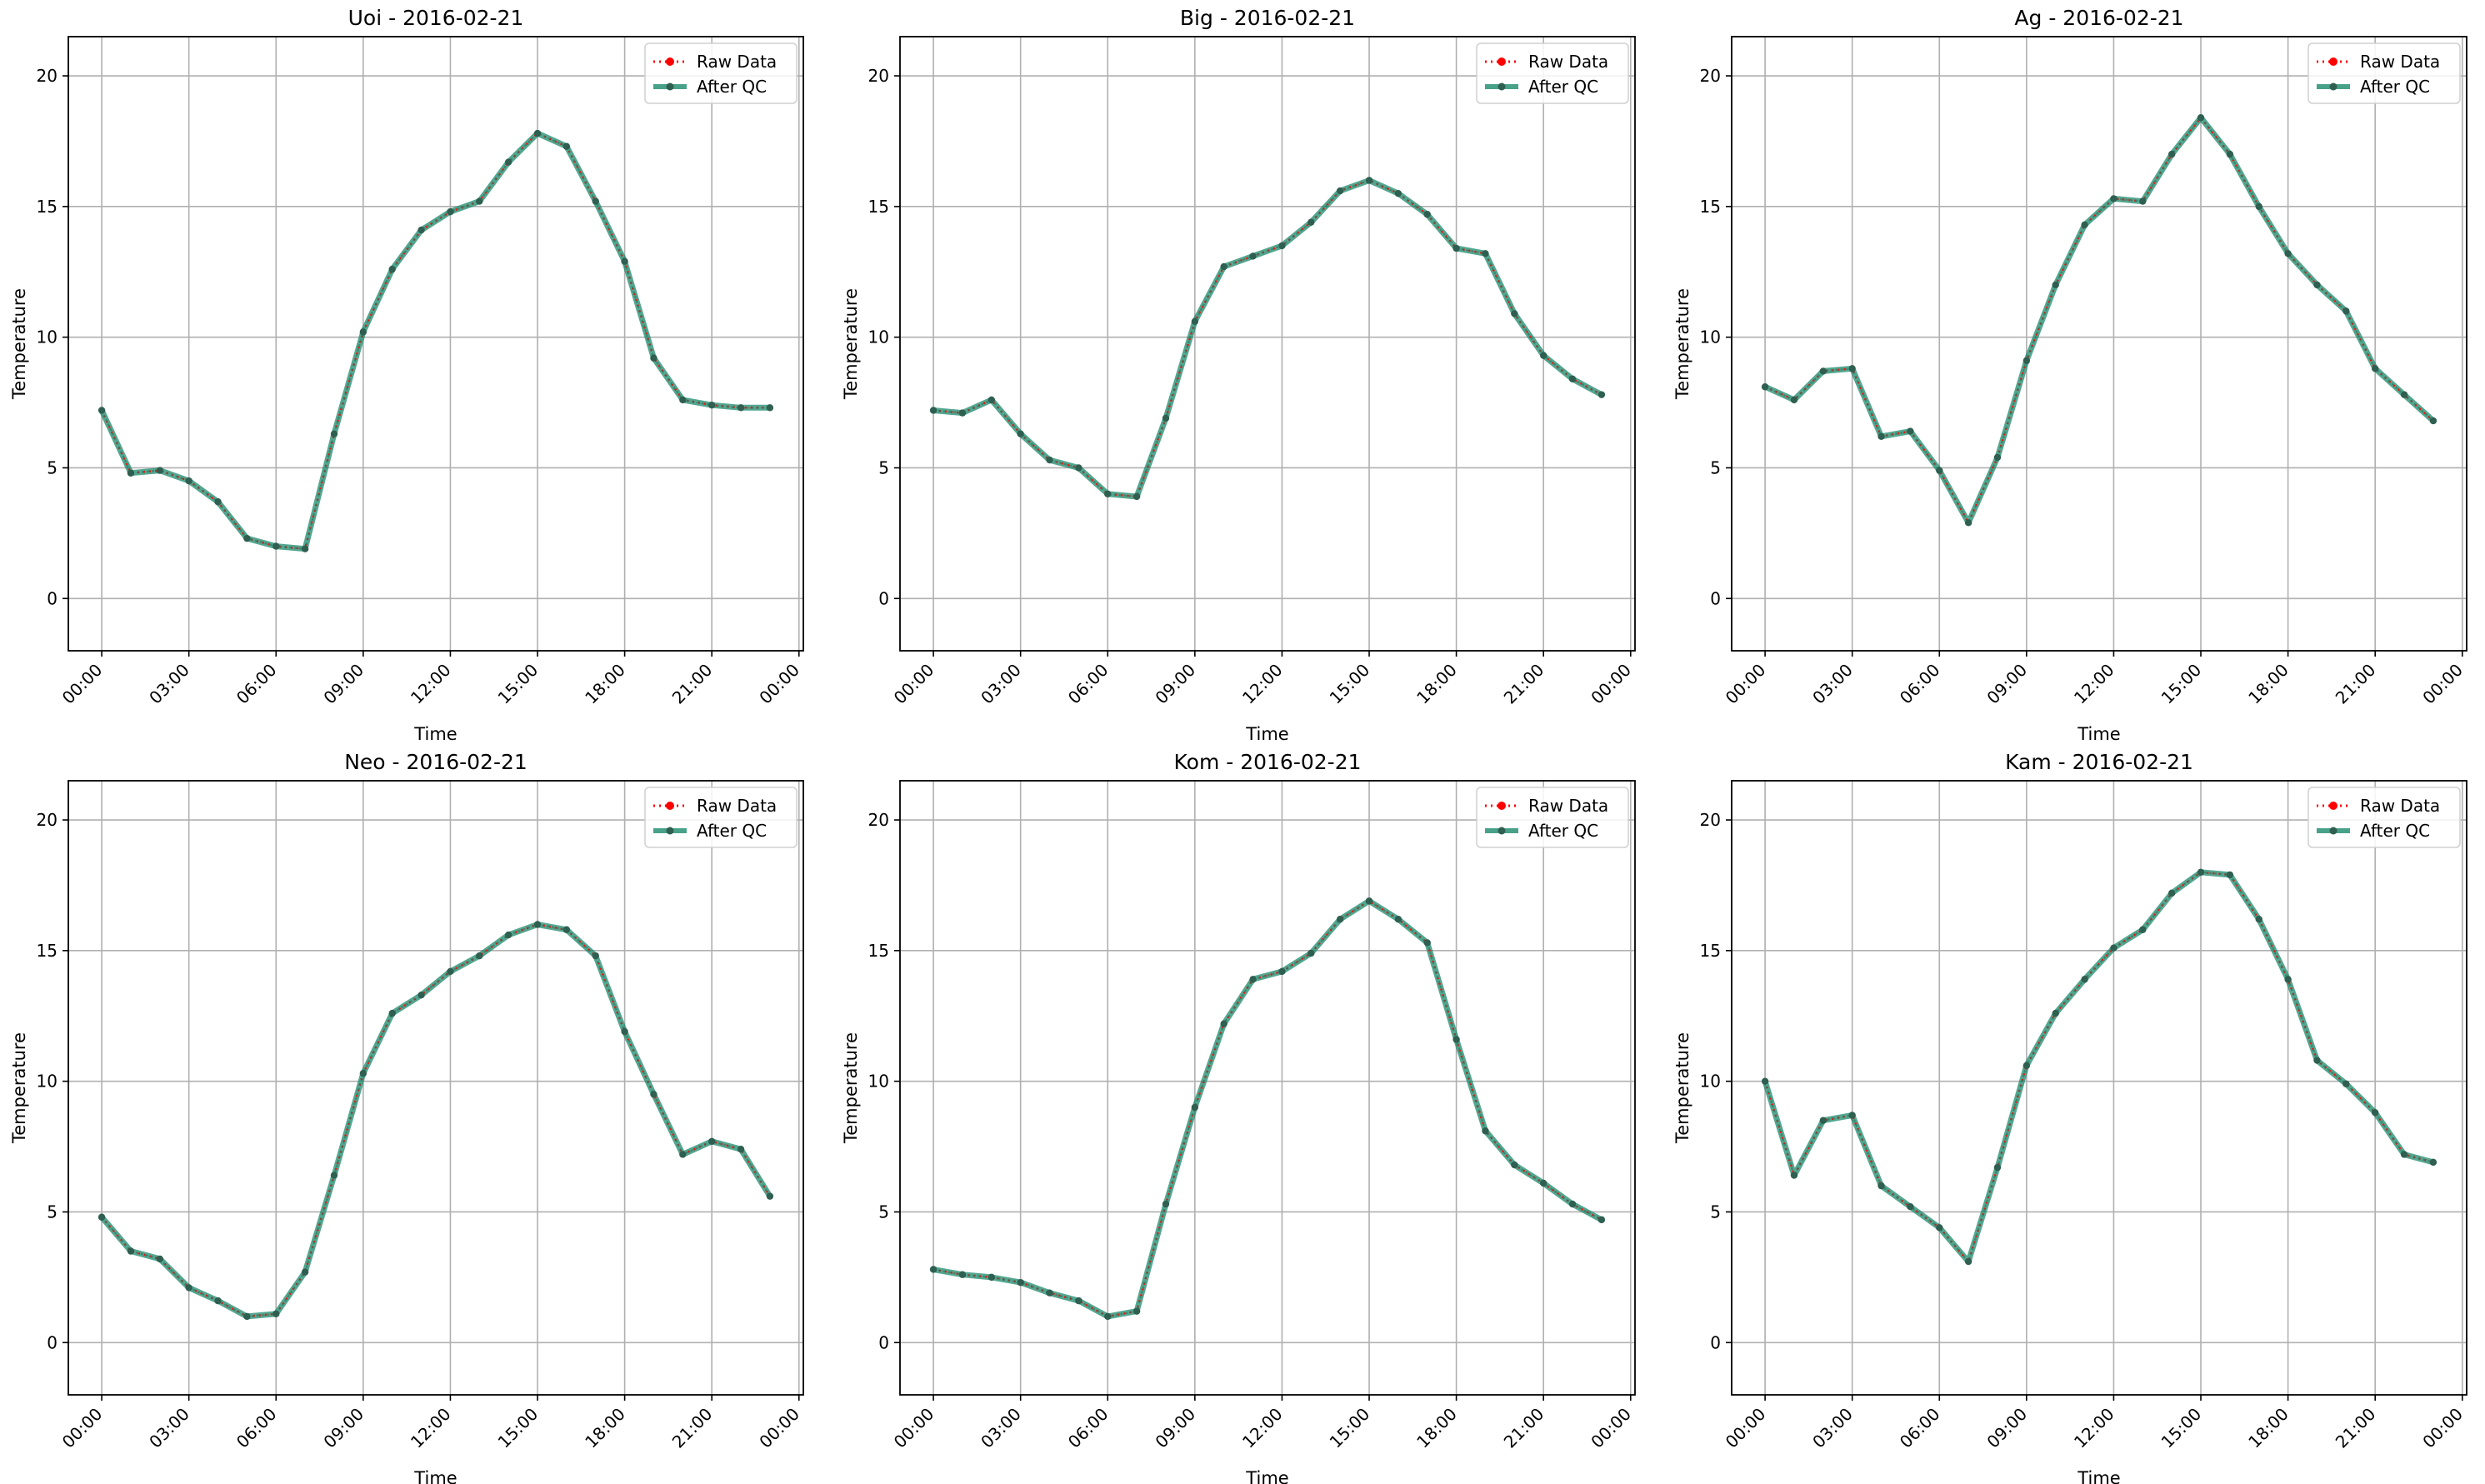  I want to click on legend-marker-after-qc, so click(2333, 831).